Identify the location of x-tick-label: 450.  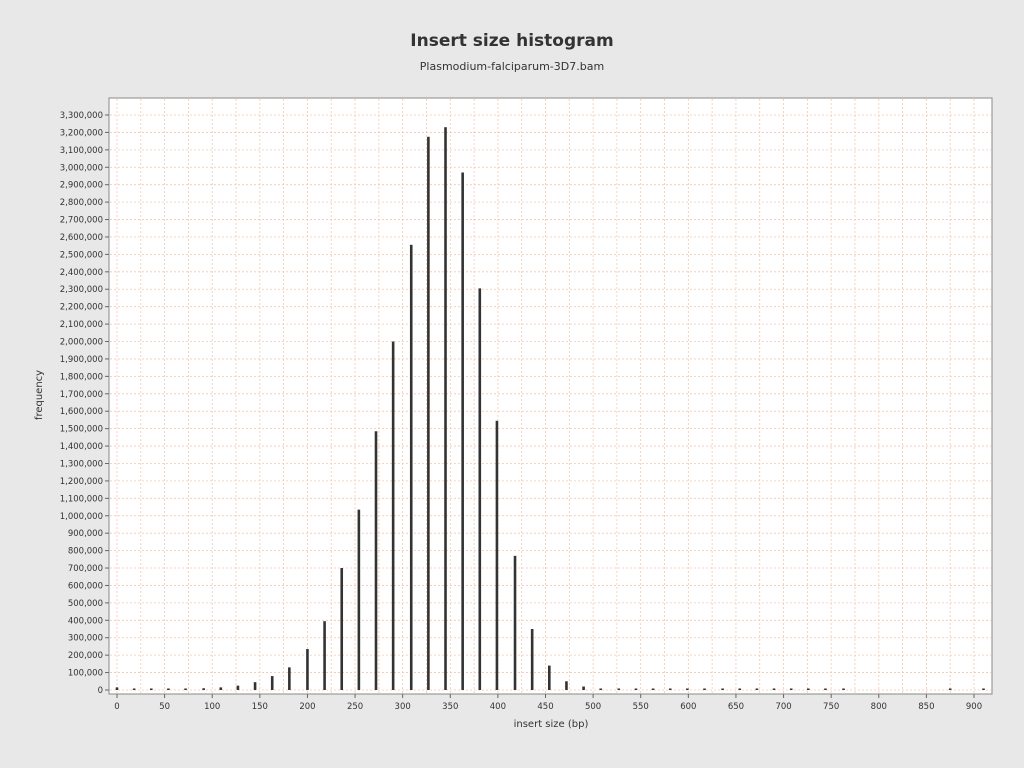
(545, 707).